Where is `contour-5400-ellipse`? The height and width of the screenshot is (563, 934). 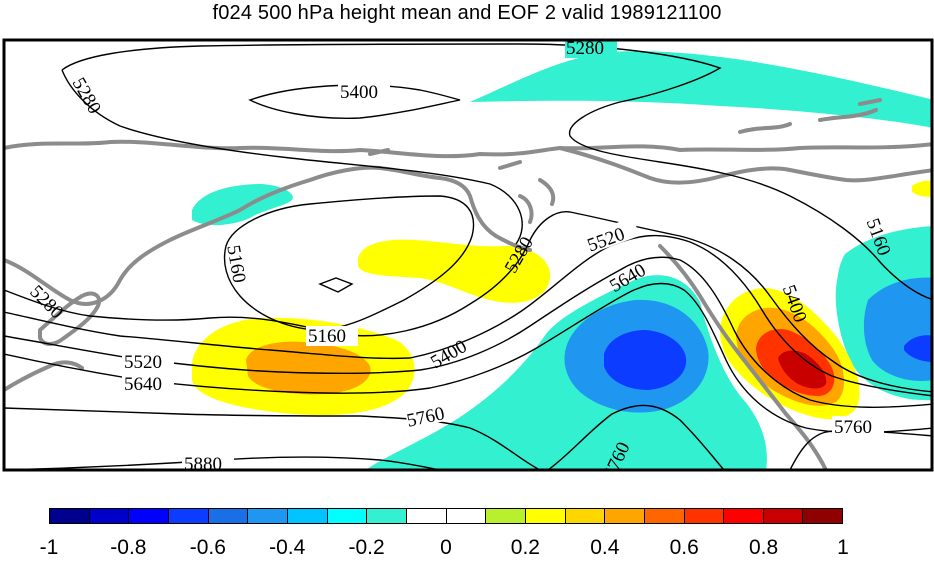 contour-5400-ellipse is located at coordinates (354, 101).